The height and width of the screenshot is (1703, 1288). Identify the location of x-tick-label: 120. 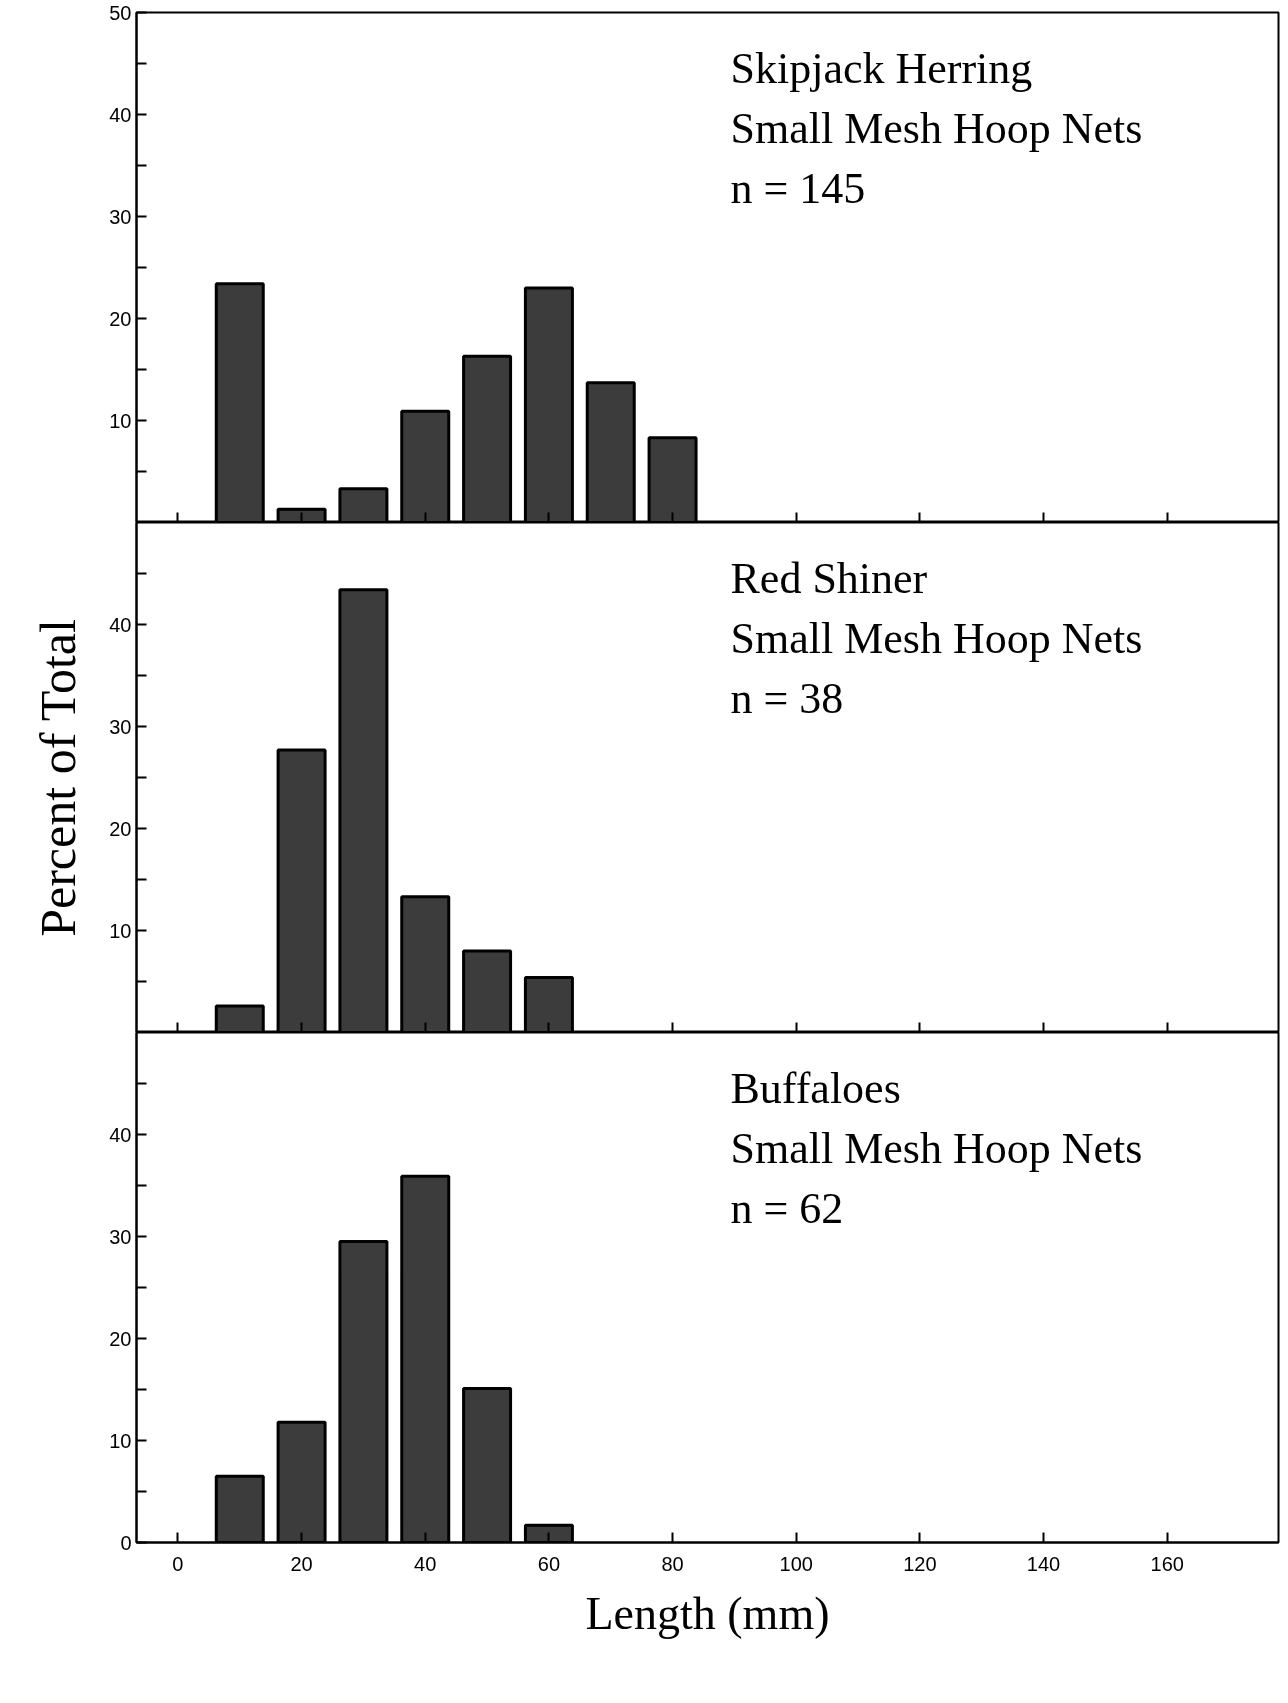
(920, 1563).